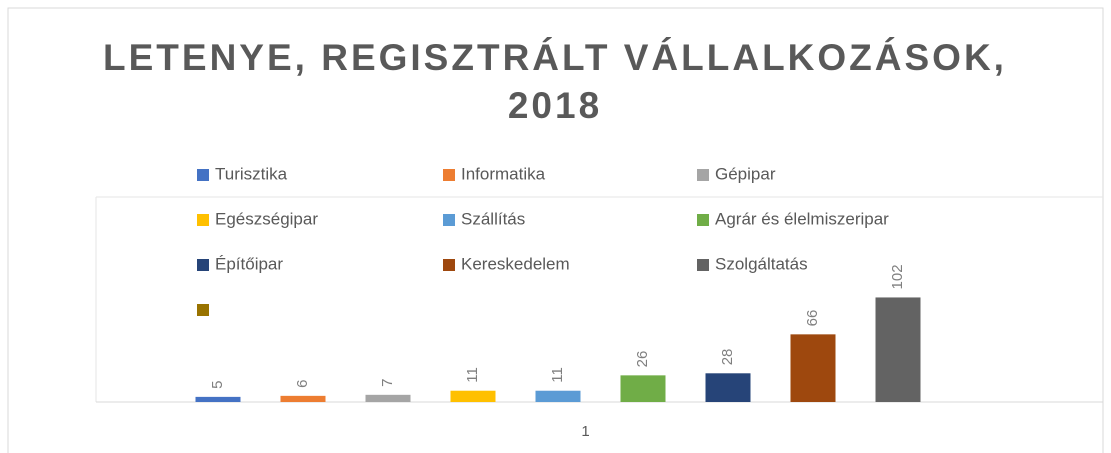  I want to click on data-label: 26, so click(642, 359).